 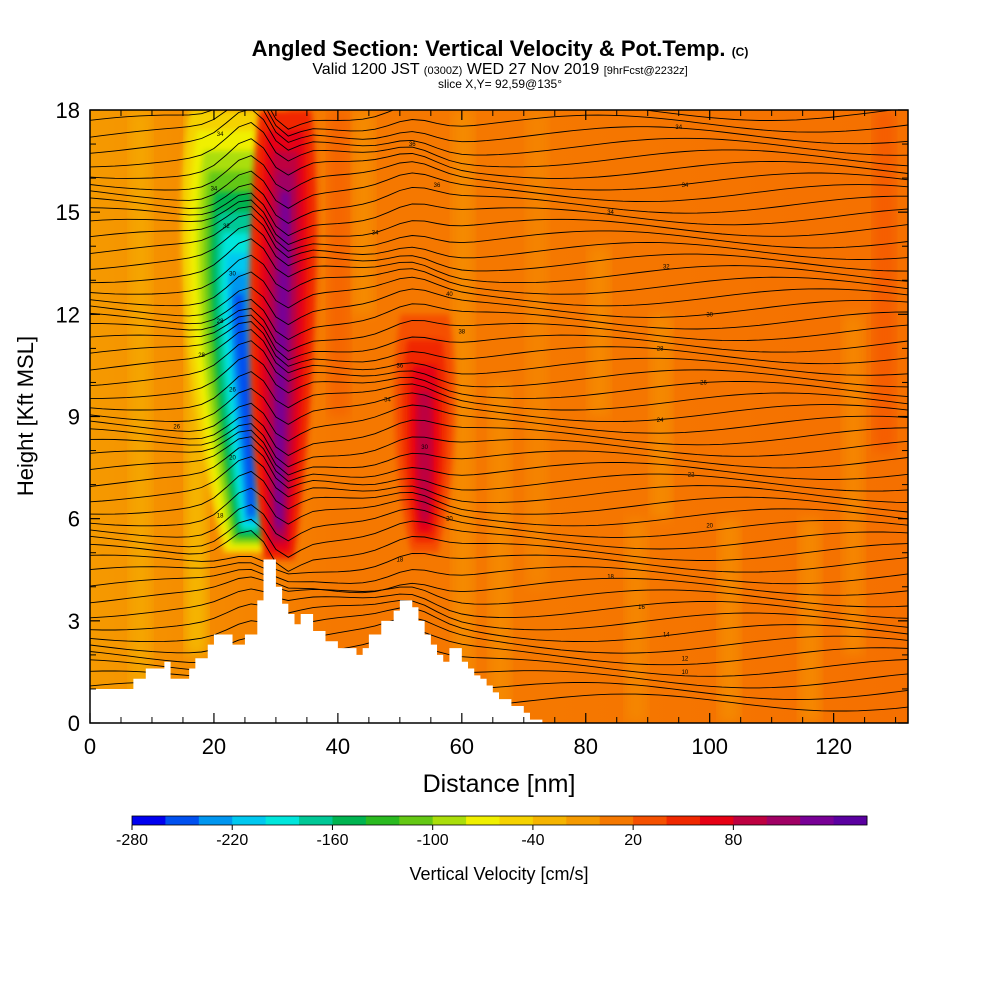 I want to click on x-tick-label: 120, so click(x=833, y=746).